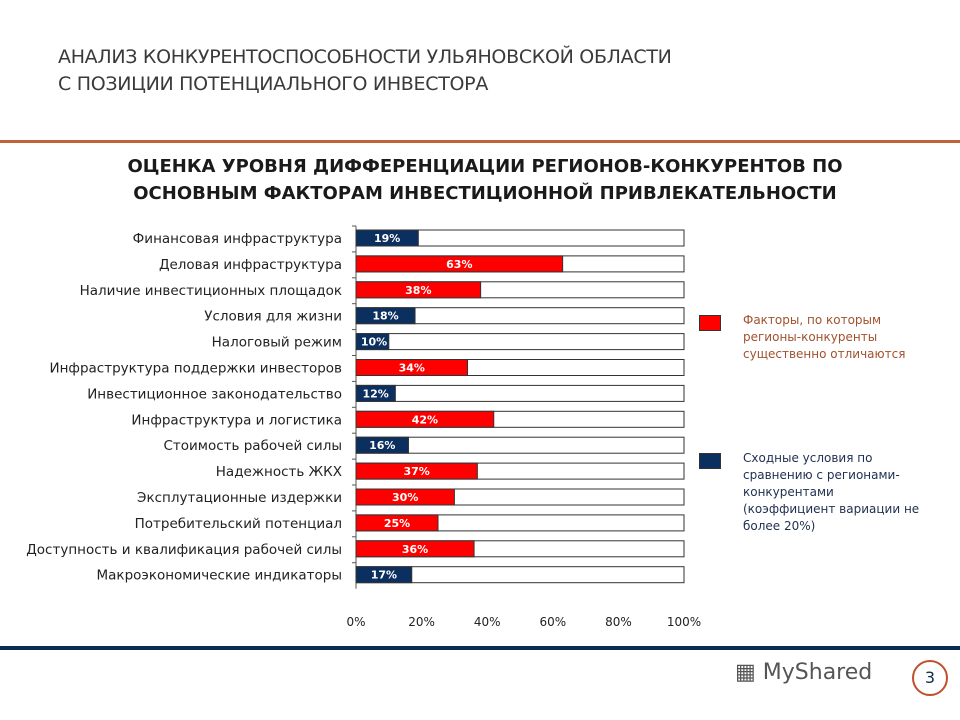 This screenshot has width=960, height=720. What do you see at coordinates (238, 524) in the screenshot?
I see `category-label: Потребительский потенциал` at bounding box center [238, 524].